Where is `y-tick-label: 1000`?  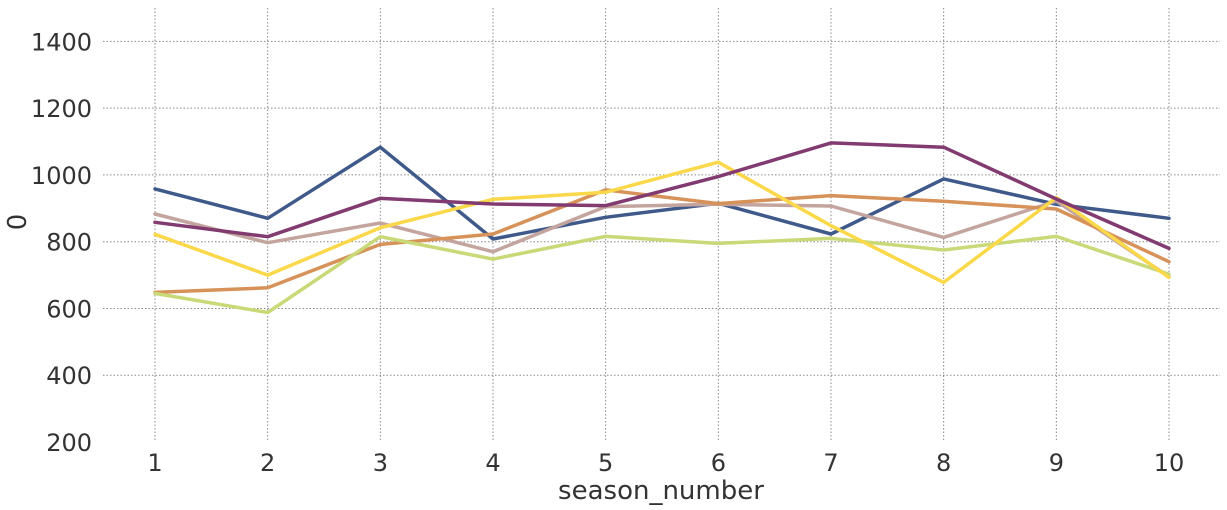 y-tick-label: 1000 is located at coordinates (61, 176).